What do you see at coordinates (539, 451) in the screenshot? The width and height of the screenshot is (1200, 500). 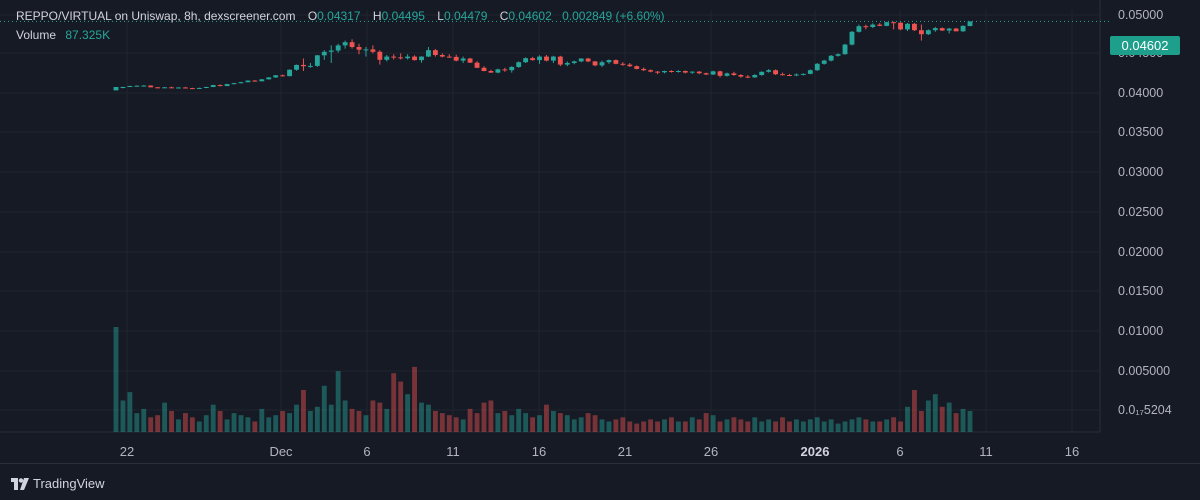 I see `x-axis-tick-label: 16` at bounding box center [539, 451].